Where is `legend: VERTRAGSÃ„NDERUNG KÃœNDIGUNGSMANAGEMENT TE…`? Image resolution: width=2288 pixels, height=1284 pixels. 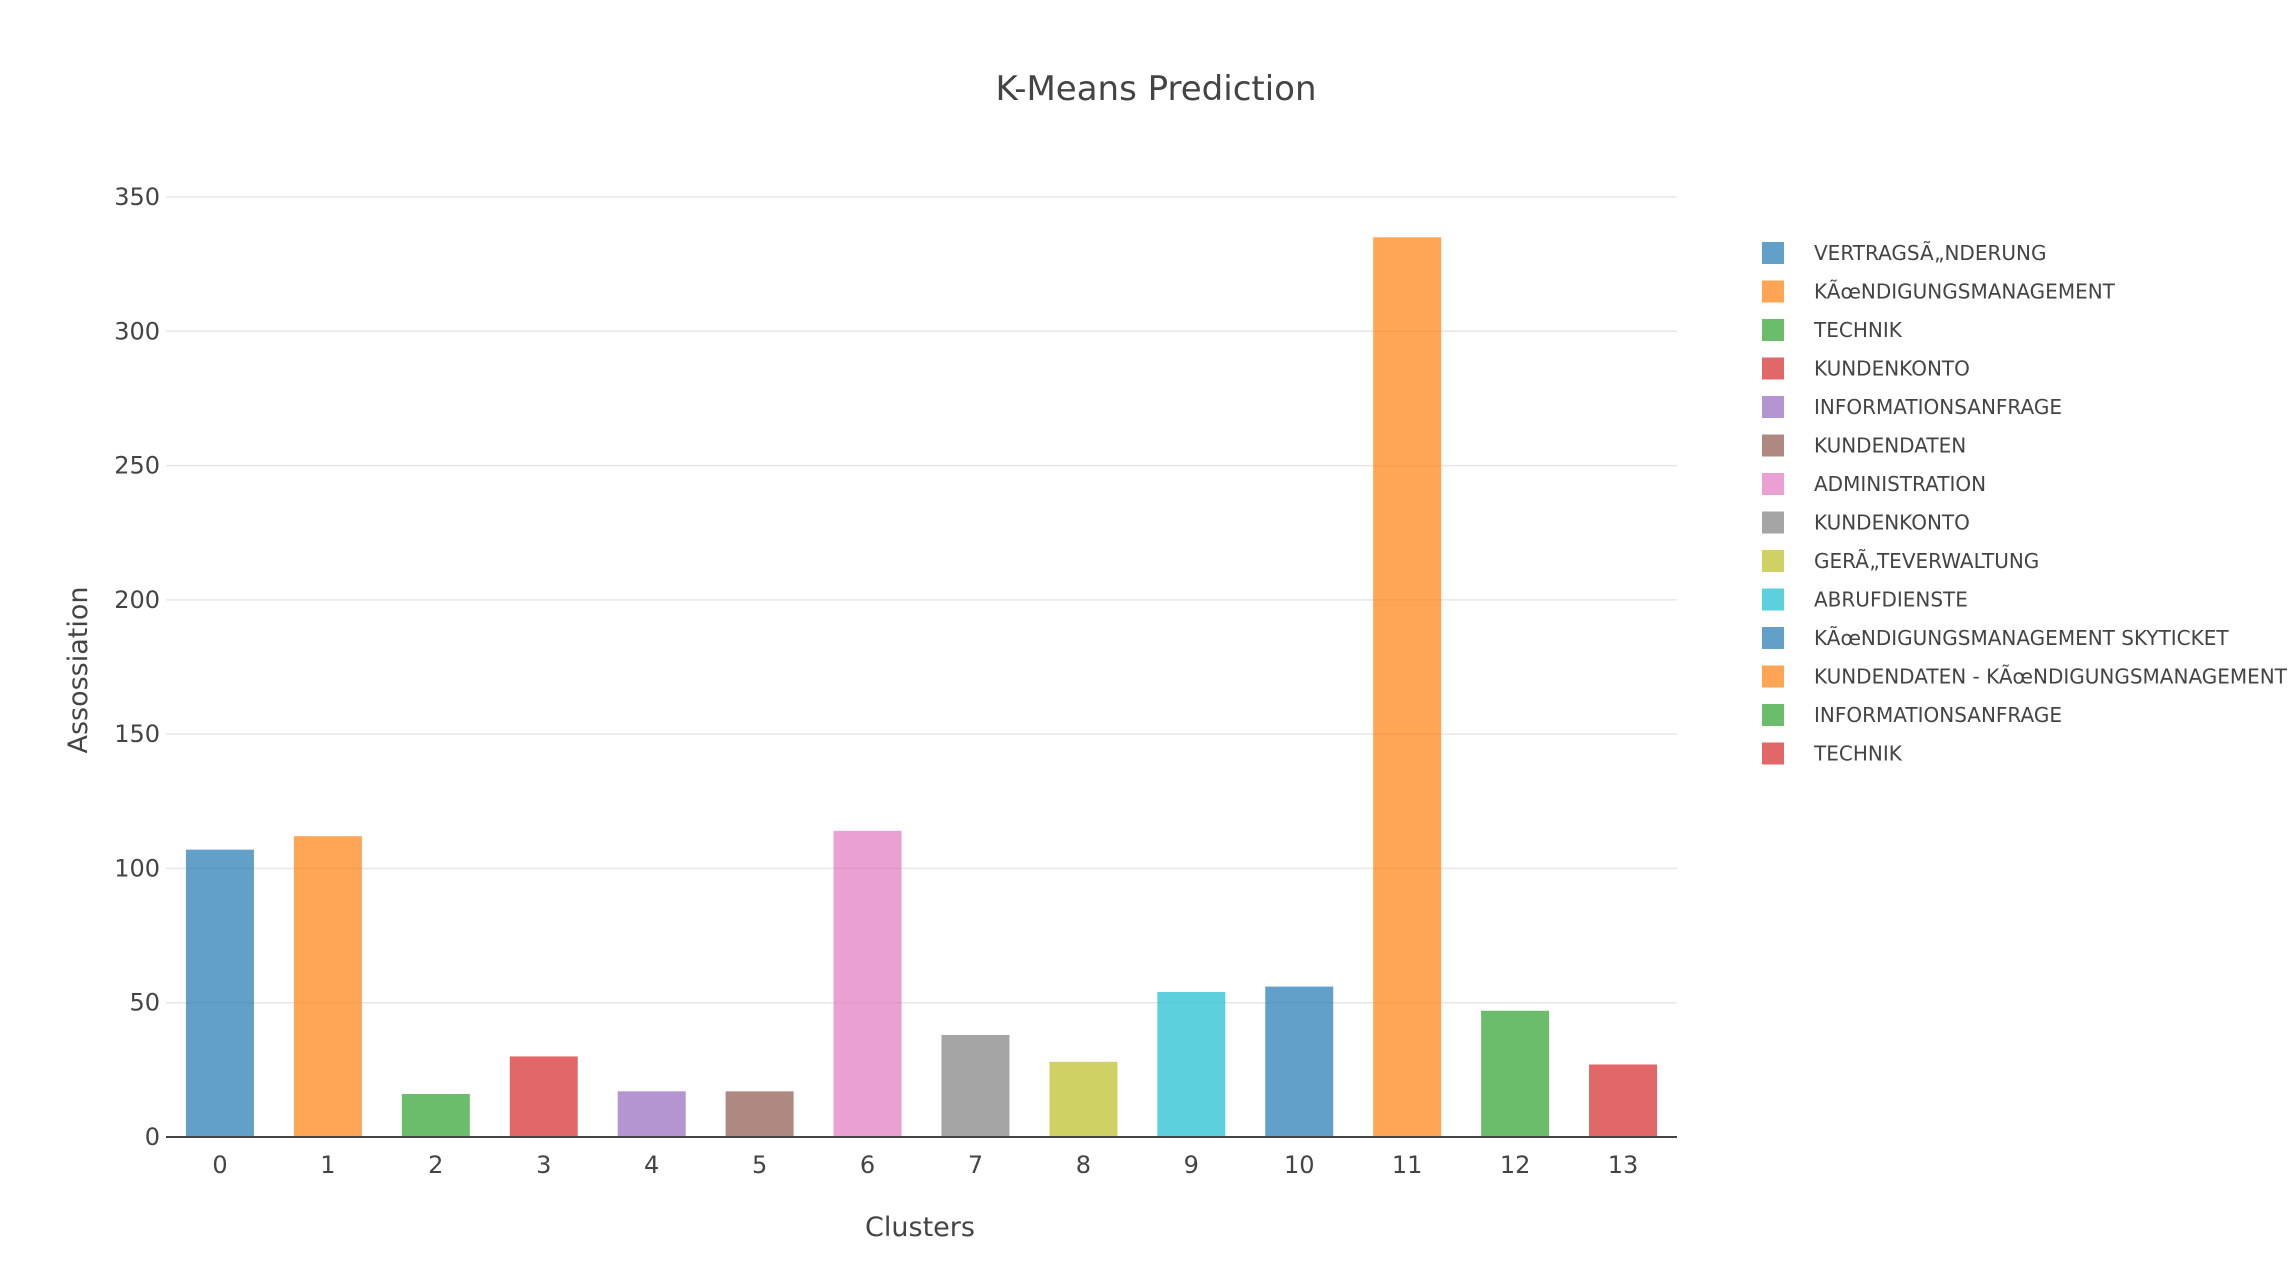 legend: VERTRAGSÃ„NDERUNG KÃœNDIGUNGSMANAGEMENT TE… is located at coordinates (2025, 503).